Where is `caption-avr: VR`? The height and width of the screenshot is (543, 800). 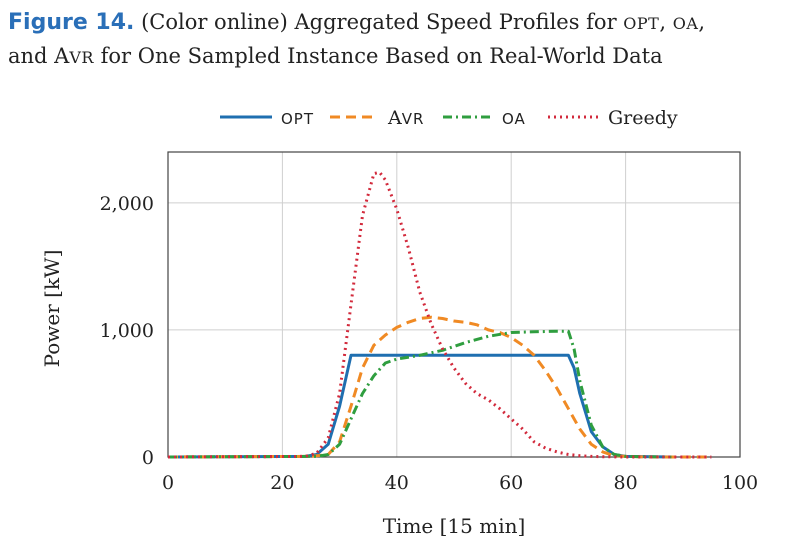 caption-avr: VR is located at coordinates (81, 57).